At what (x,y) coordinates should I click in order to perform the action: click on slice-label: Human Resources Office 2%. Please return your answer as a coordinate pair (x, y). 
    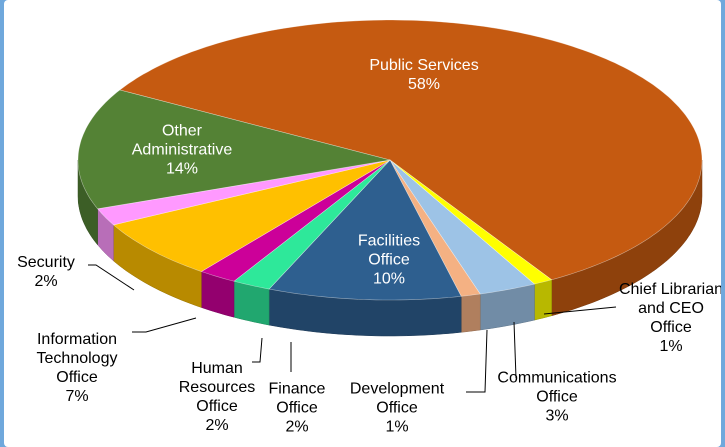
    Looking at the image, I should click on (217, 397).